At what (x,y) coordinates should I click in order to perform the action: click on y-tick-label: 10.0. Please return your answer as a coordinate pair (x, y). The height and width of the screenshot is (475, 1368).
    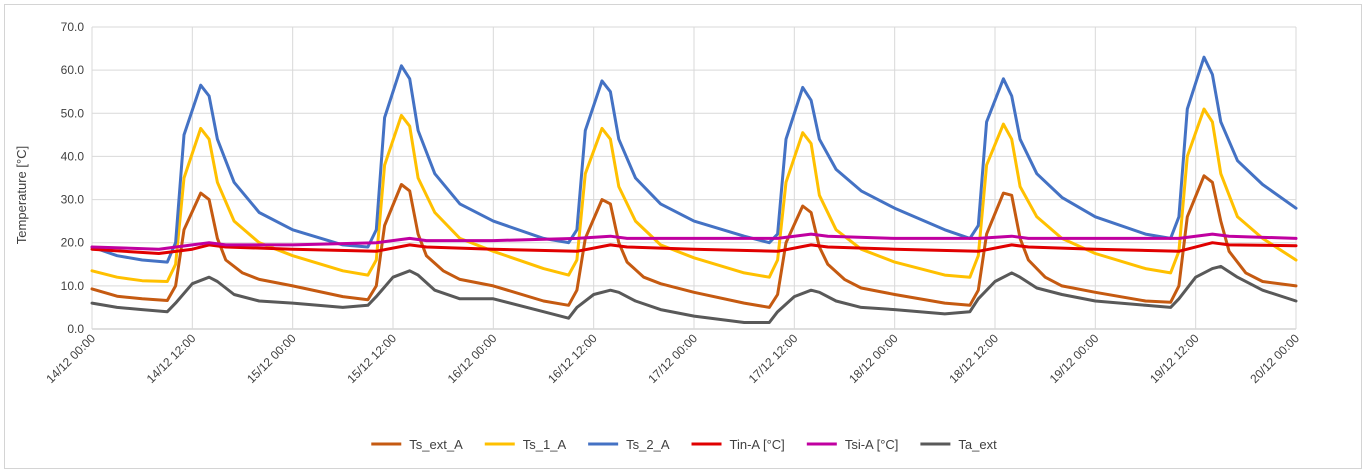
    Looking at the image, I should click on (73, 286).